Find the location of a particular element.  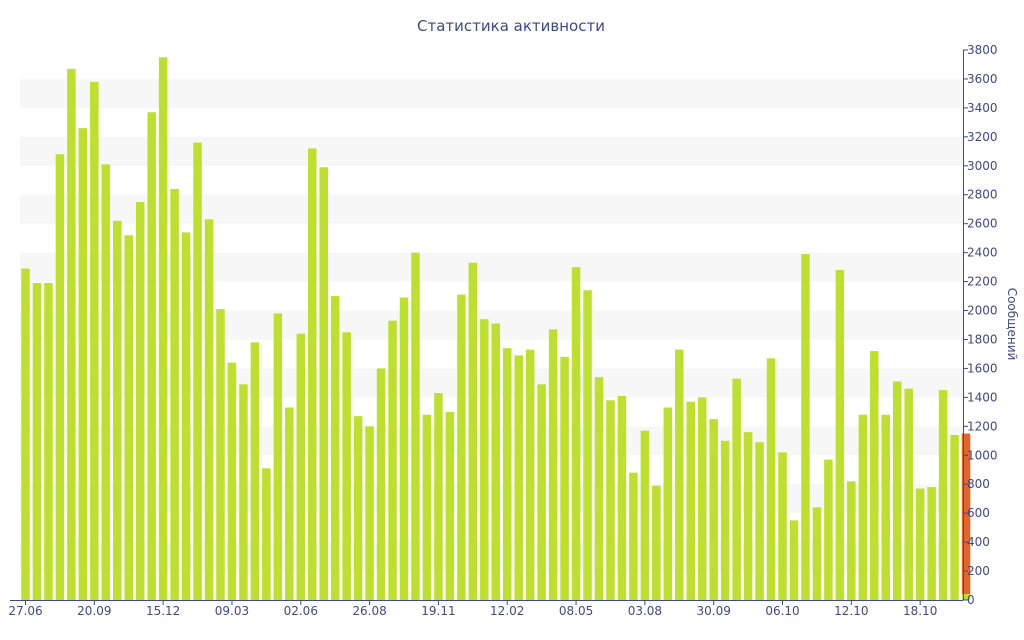

y-tick-label: 3600 is located at coordinates (982, 79).